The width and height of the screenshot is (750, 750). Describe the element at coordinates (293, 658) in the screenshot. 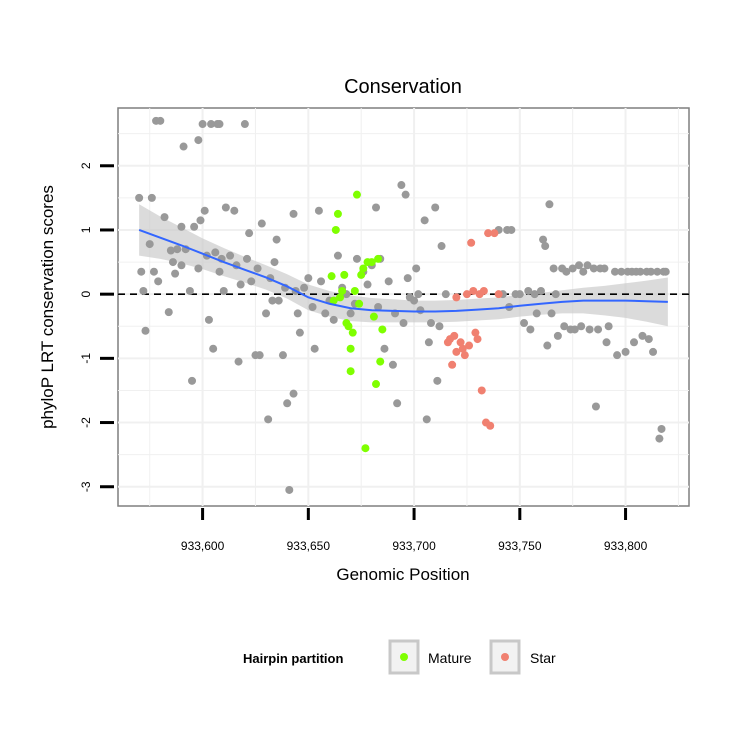

I see `legend-title: Hairpin partition` at that location.